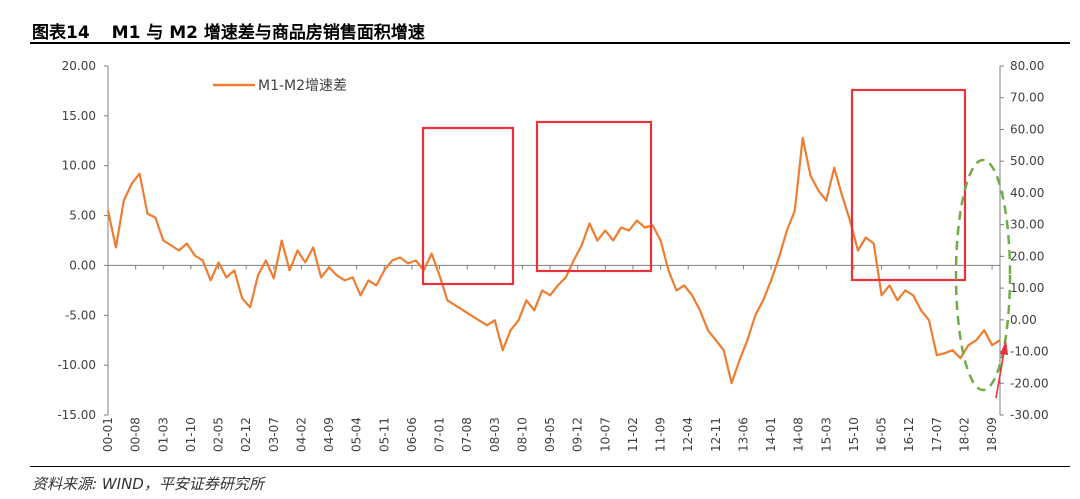  Describe the element at coordinates (578, 434) in the screenshot. I see `x-tick-label: 09-12` at that location.